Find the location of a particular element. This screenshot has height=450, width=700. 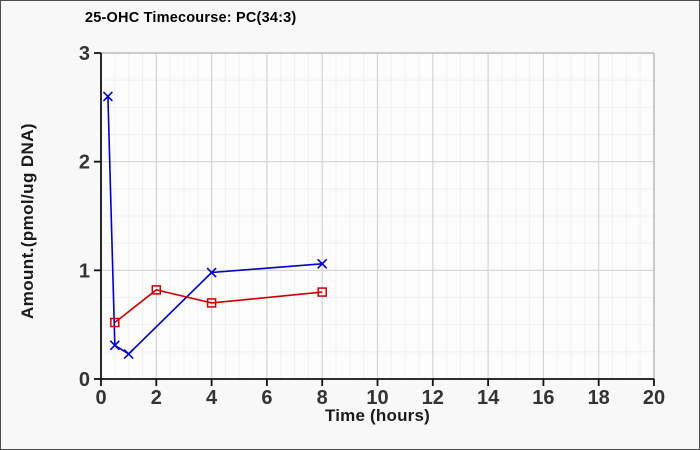

y-tick-label: 3 is located at coordinates (84, 54).